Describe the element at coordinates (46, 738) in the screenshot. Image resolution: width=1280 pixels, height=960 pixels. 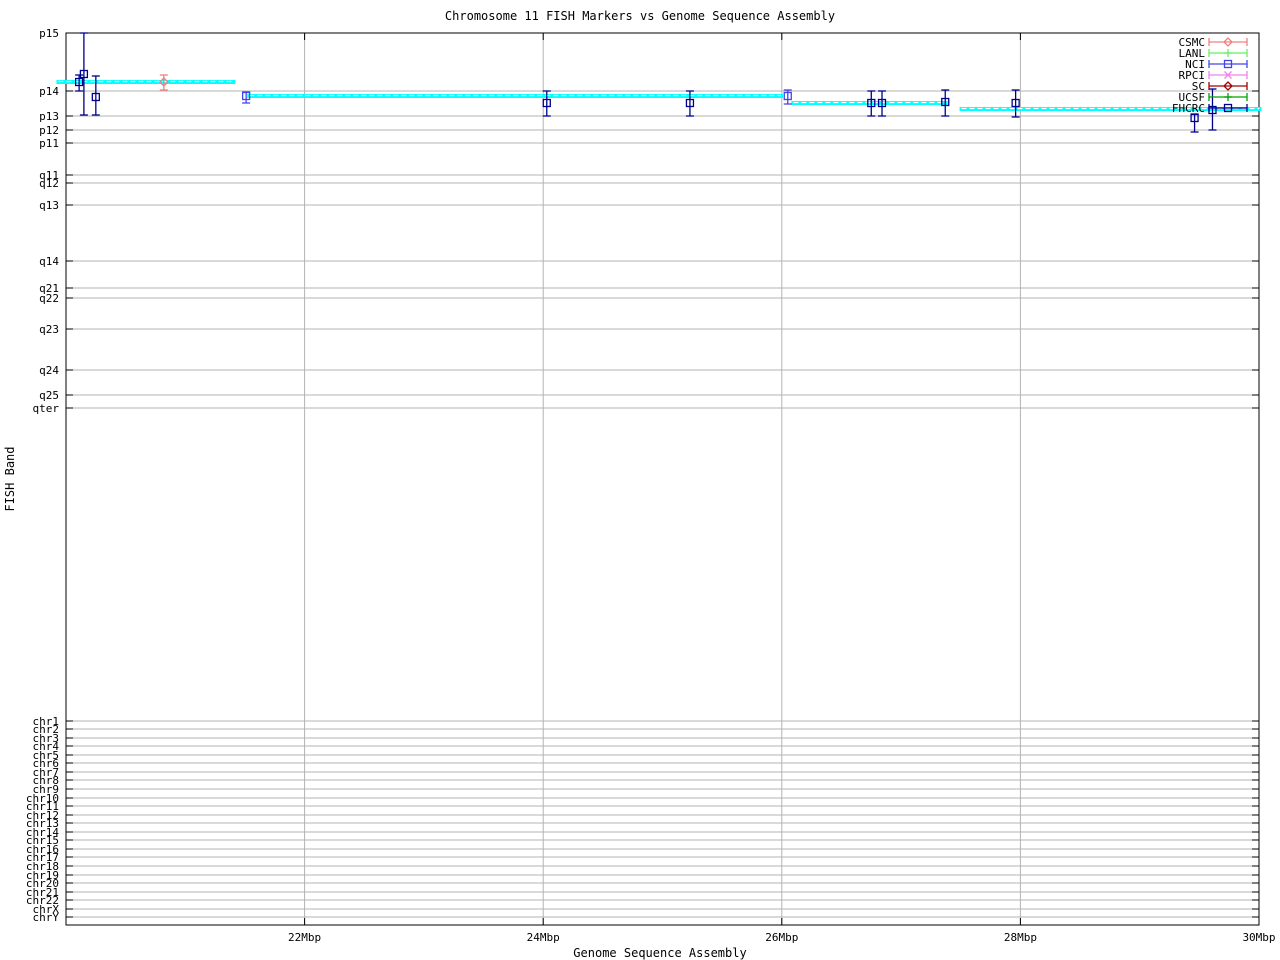
I see `y-tick-label: chr3` at that location.